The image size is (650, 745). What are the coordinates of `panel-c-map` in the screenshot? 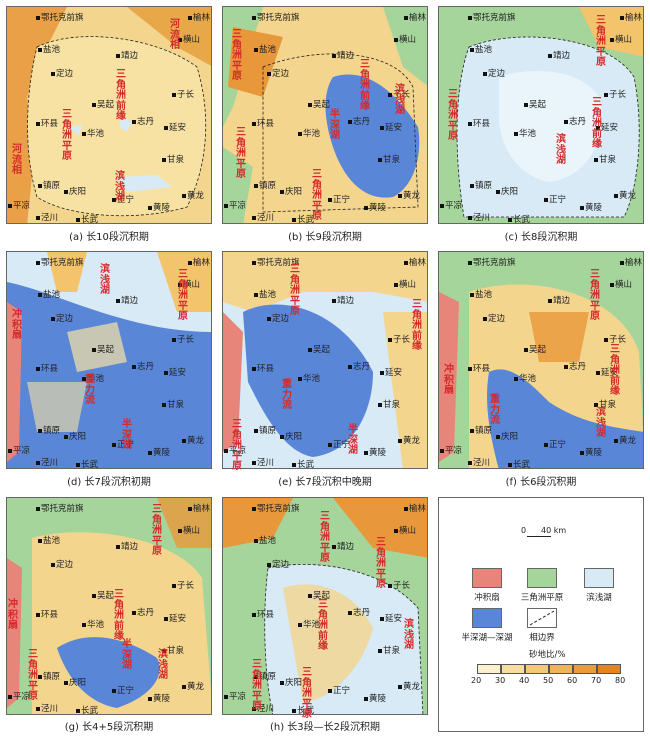 It's located at (541, 115).